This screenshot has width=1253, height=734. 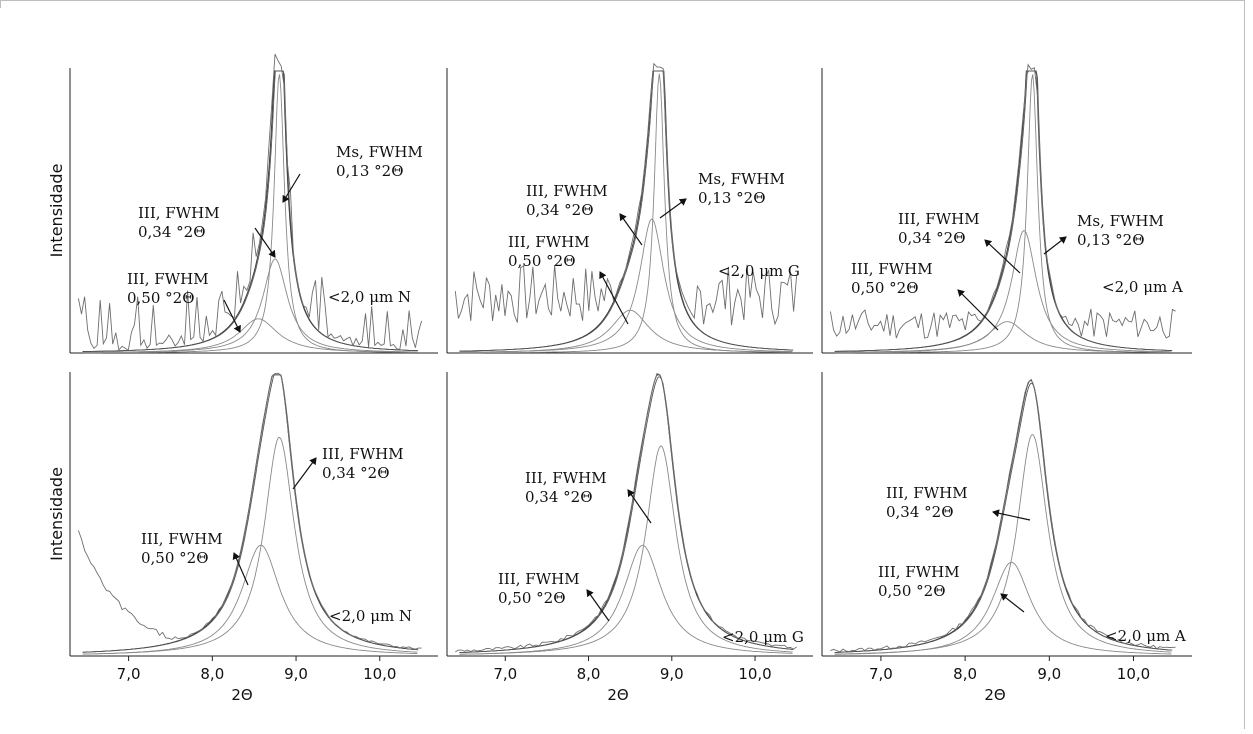 What do you see at coordinates (0, 4) in the screenshot?
I see `figure-frame-left` at bounding box center [0, 4].